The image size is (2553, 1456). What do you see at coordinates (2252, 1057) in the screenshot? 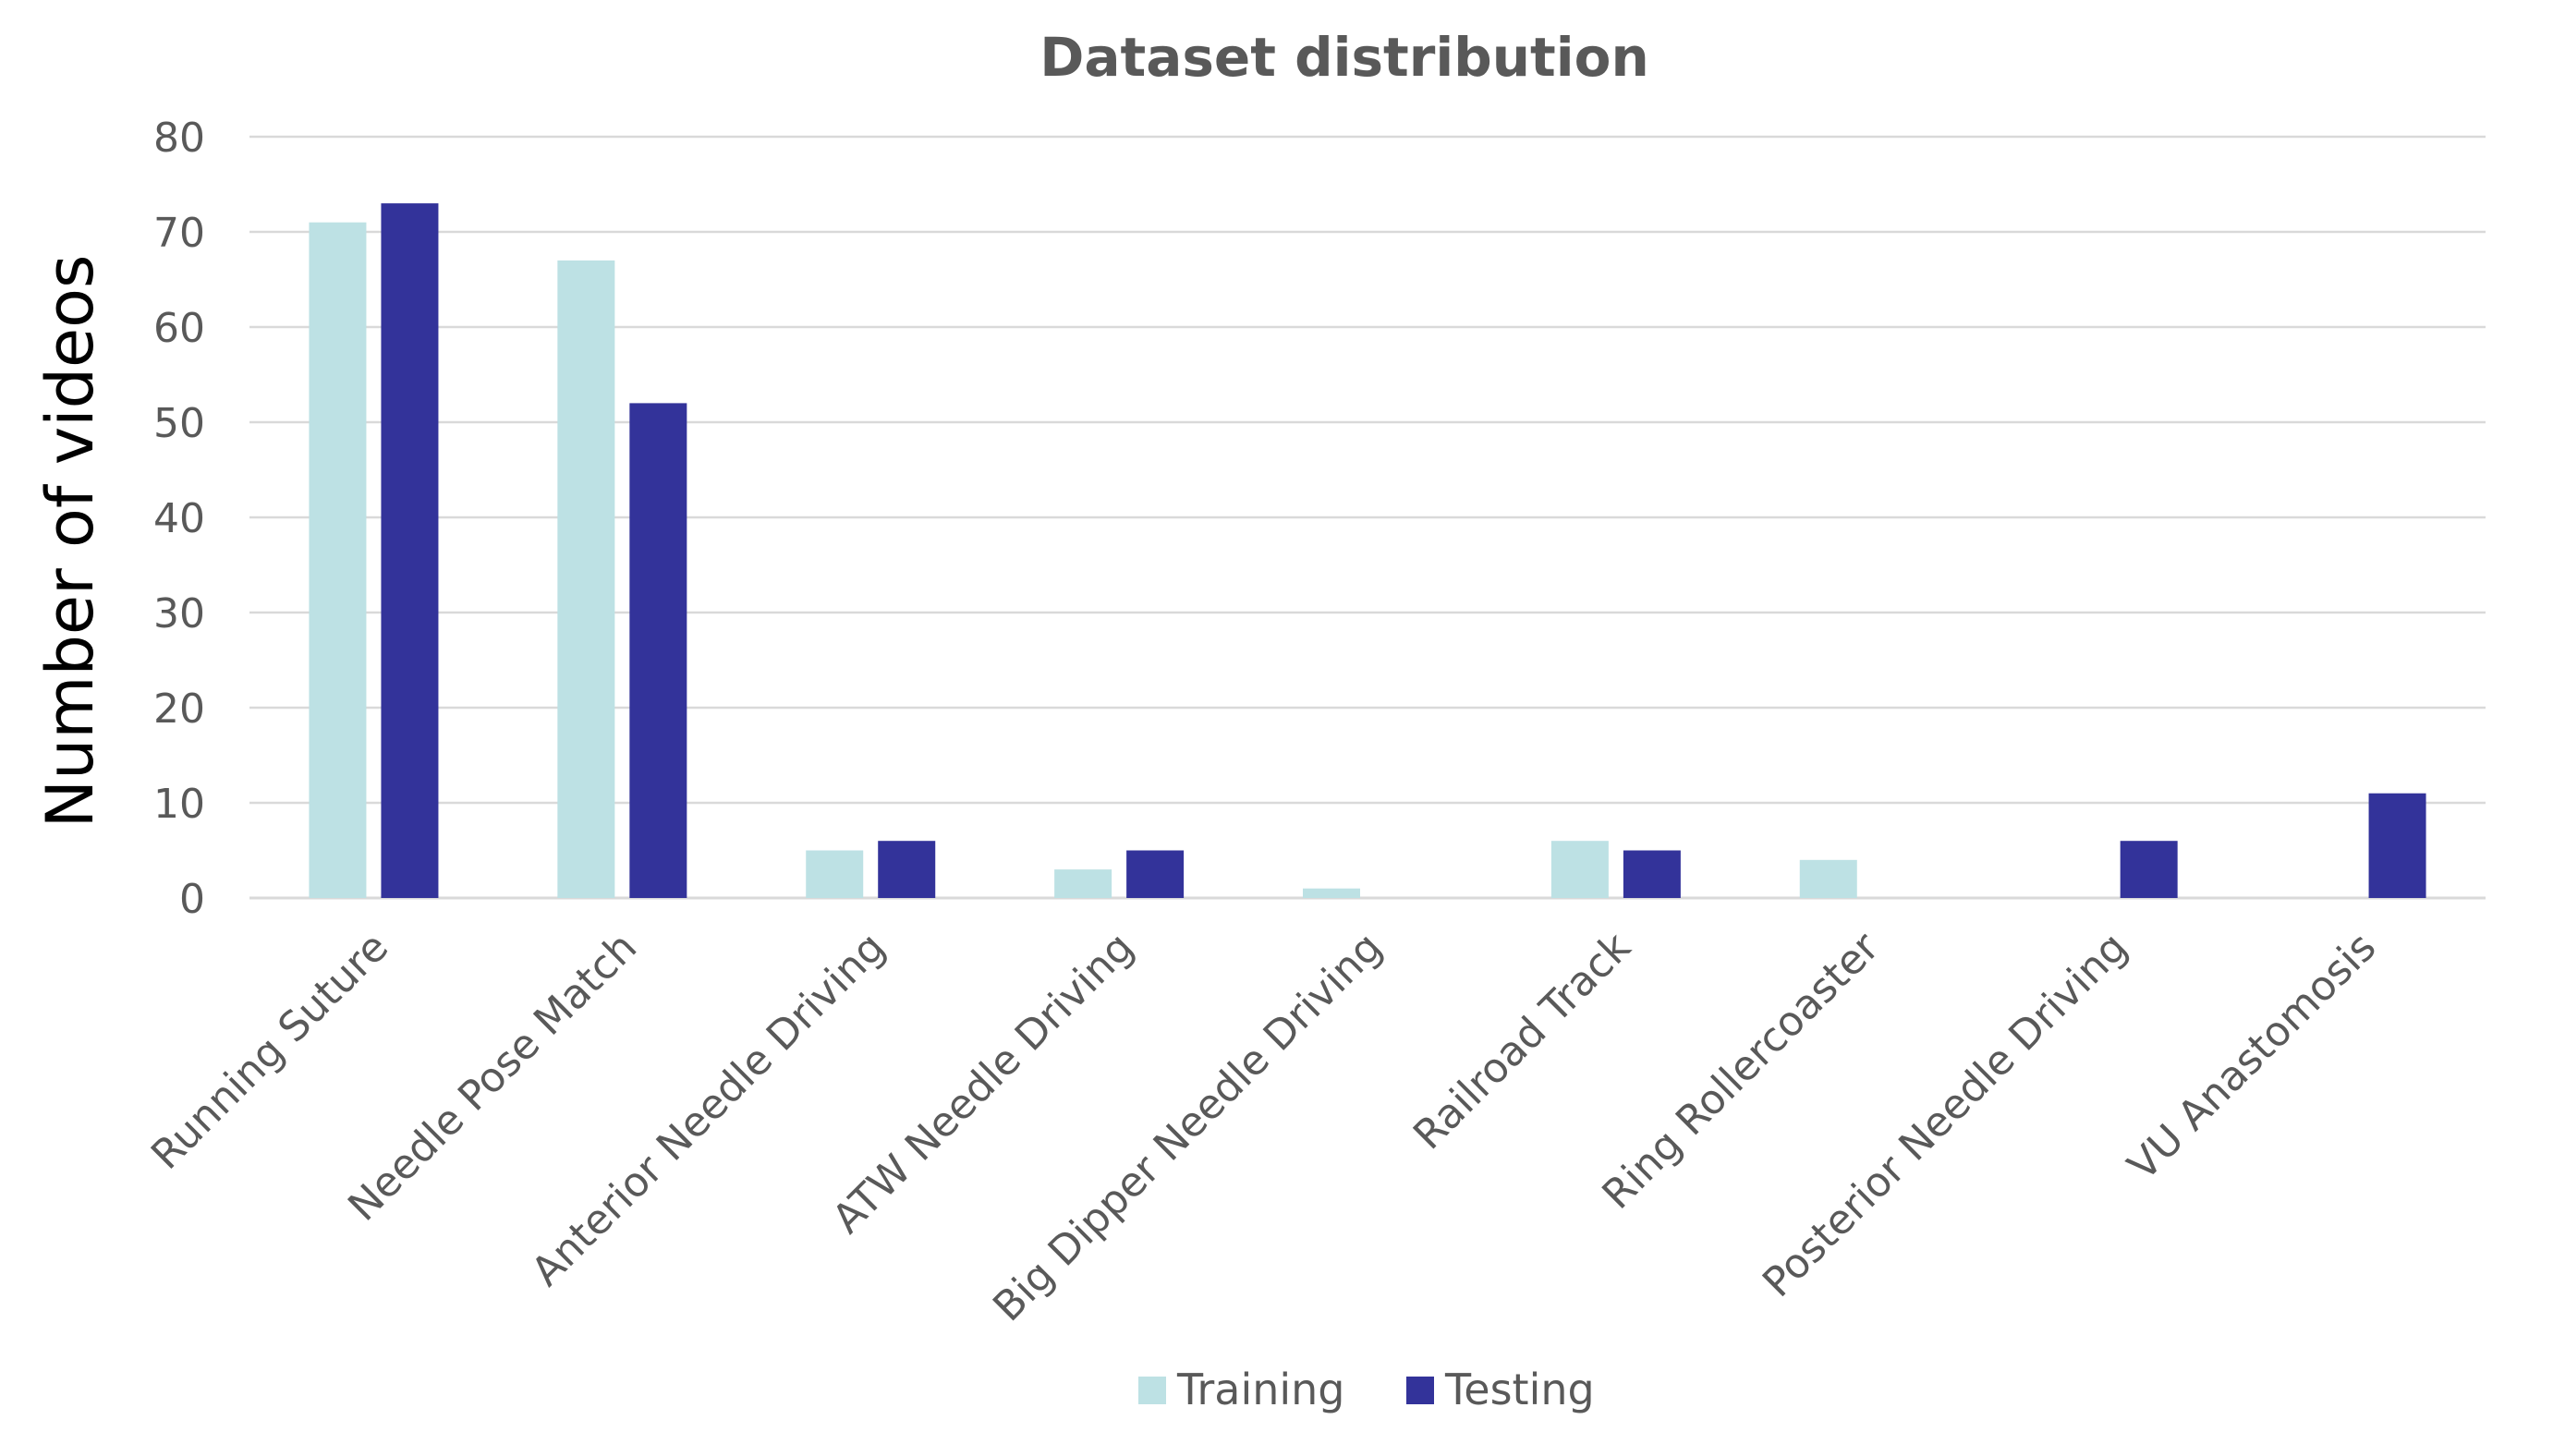
I see `x-tick-label: VU Anastomosis` at bounding box center [2252, 1057].